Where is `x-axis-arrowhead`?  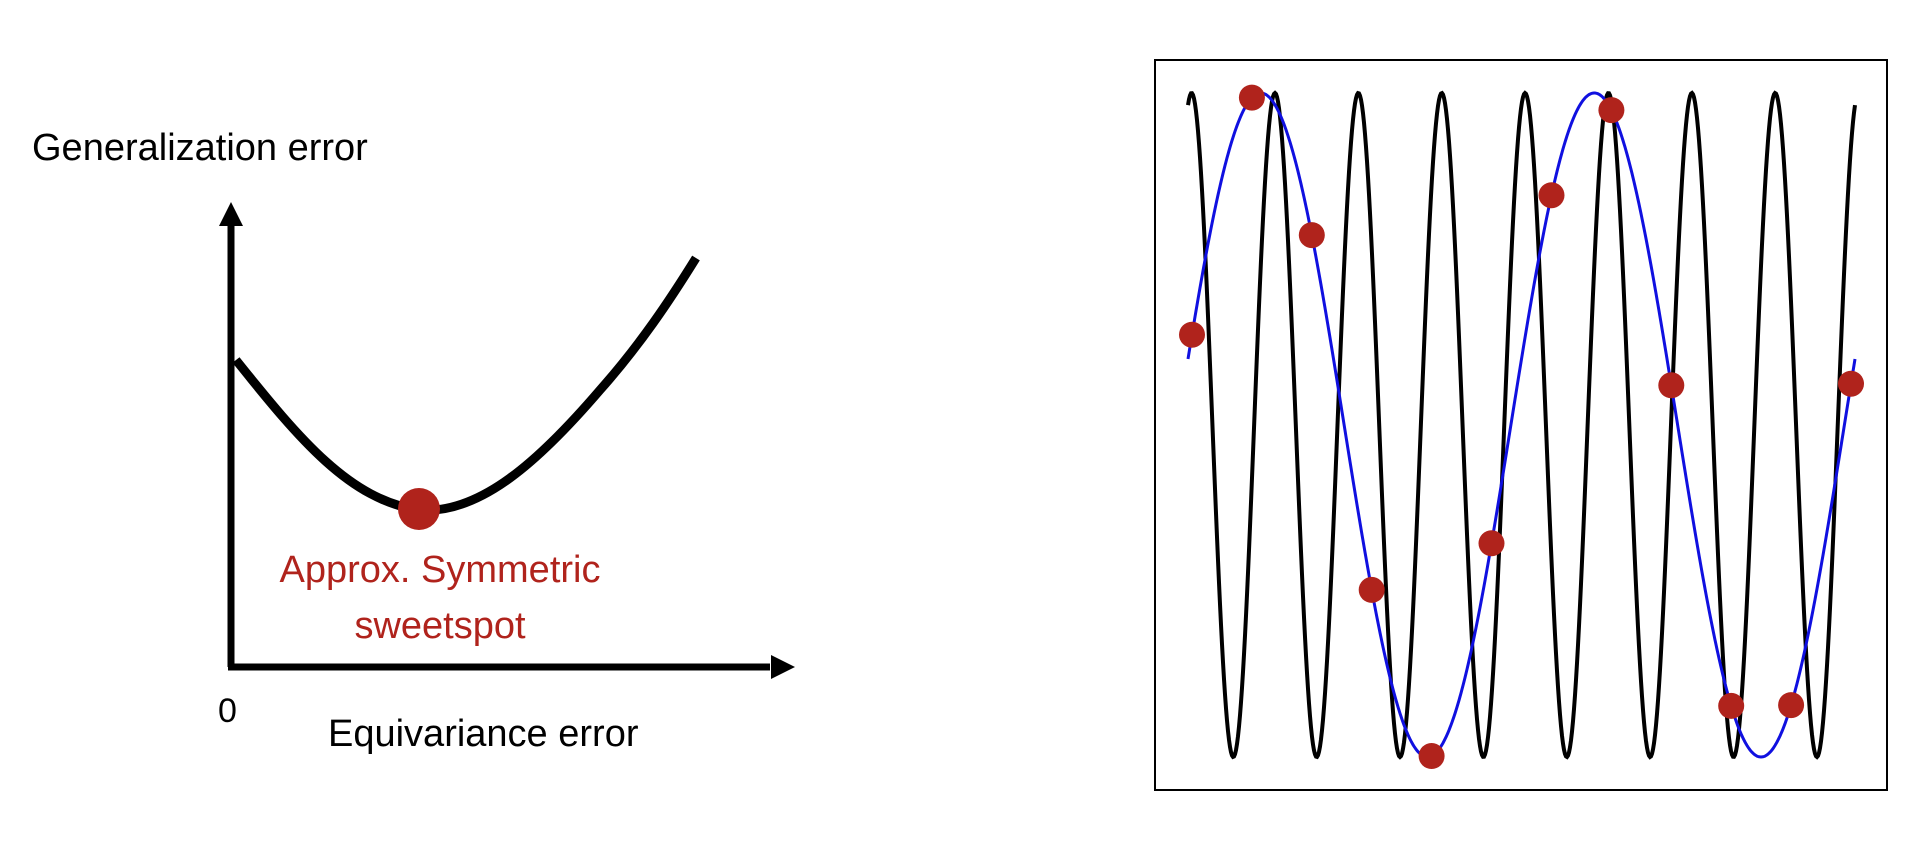
x-axis-arrowhead is located at coordinates (783, 667).